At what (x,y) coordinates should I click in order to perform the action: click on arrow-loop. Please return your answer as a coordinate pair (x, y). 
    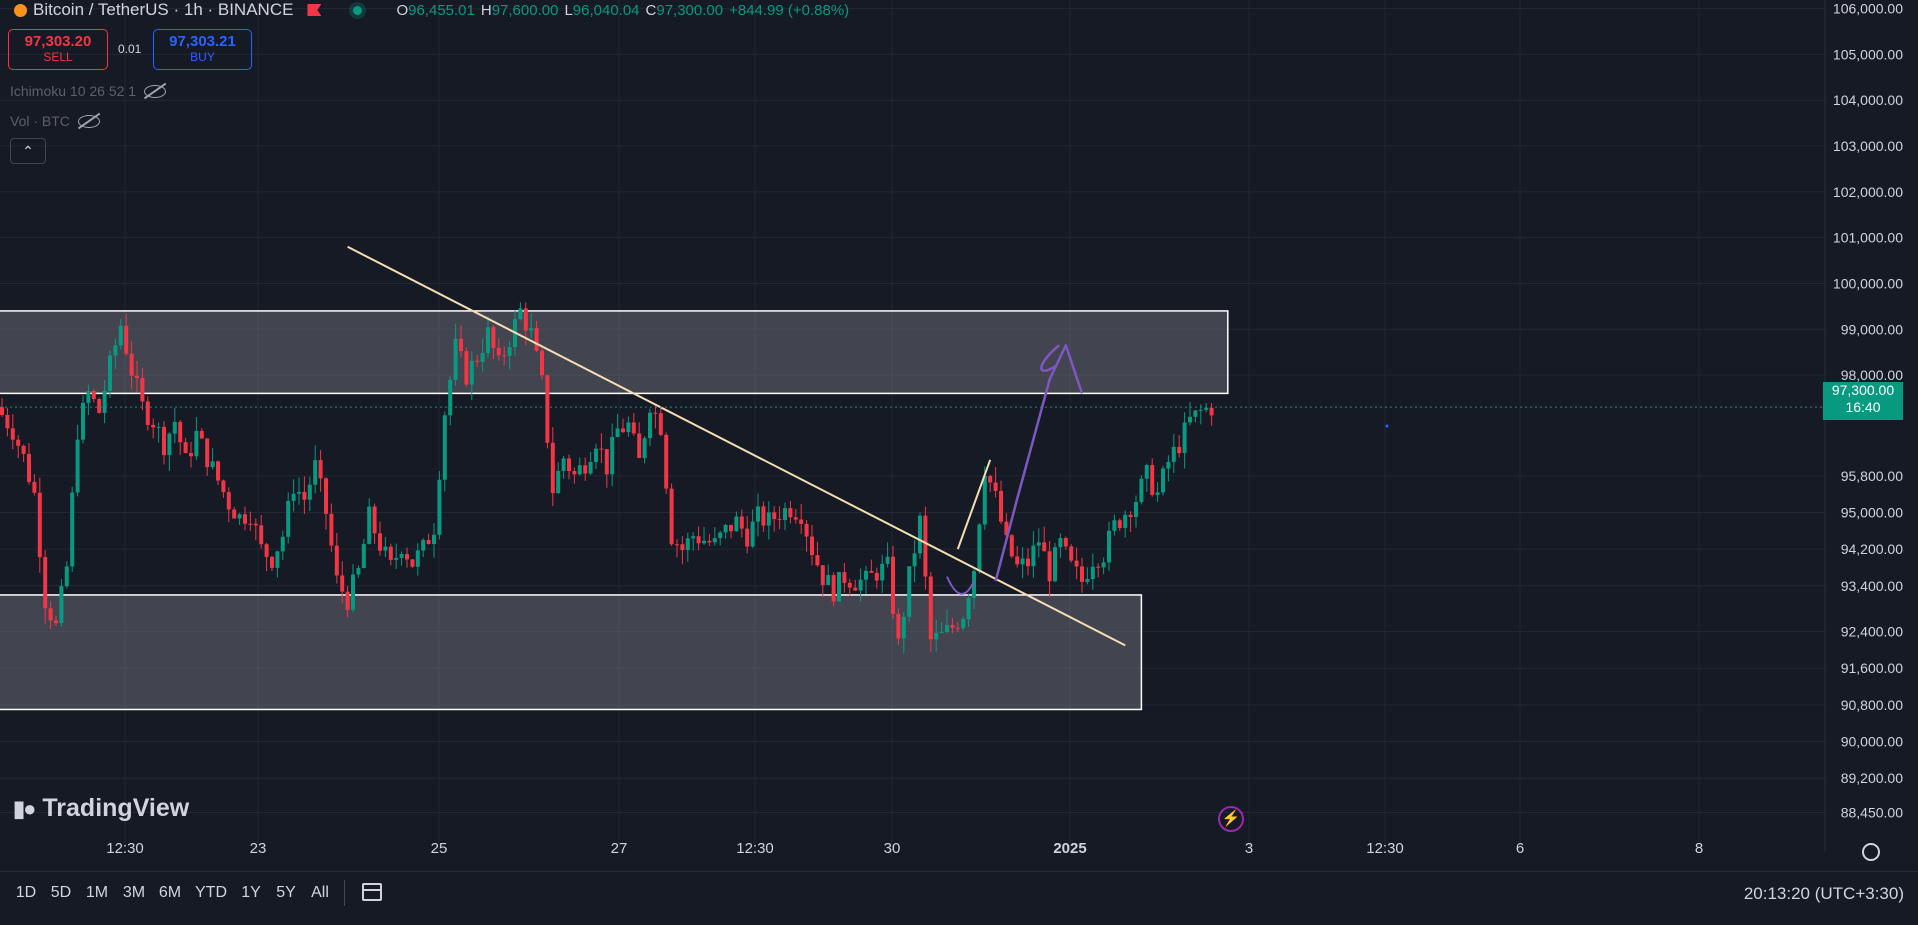
    Looking at the image, I should click on (1050, 358).